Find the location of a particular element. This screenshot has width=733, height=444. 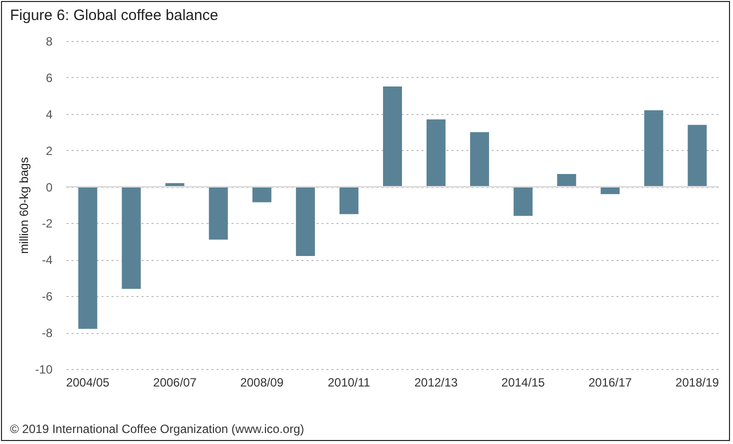

x-tick-label: 2010/11 is located at coordinates (349, 383).